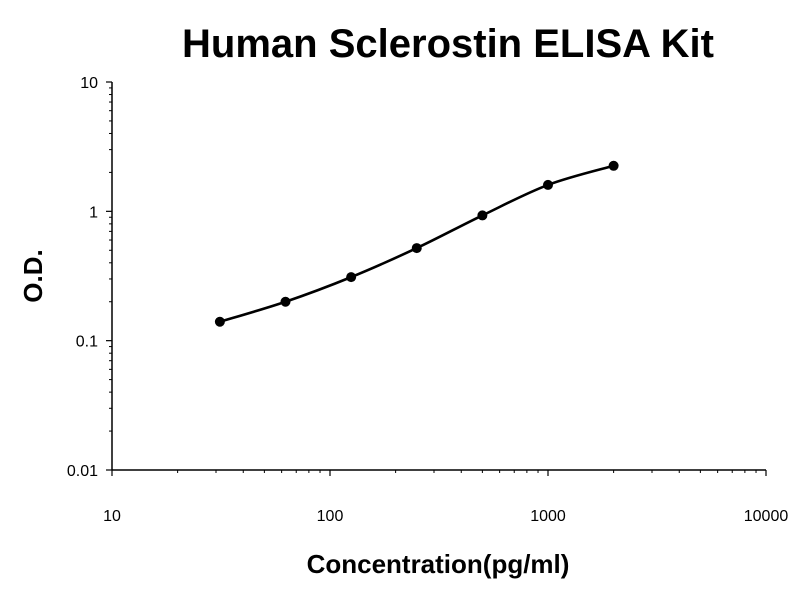  I want to click on x-axis-label: Concentration(pg/ml), so click(438, 564).